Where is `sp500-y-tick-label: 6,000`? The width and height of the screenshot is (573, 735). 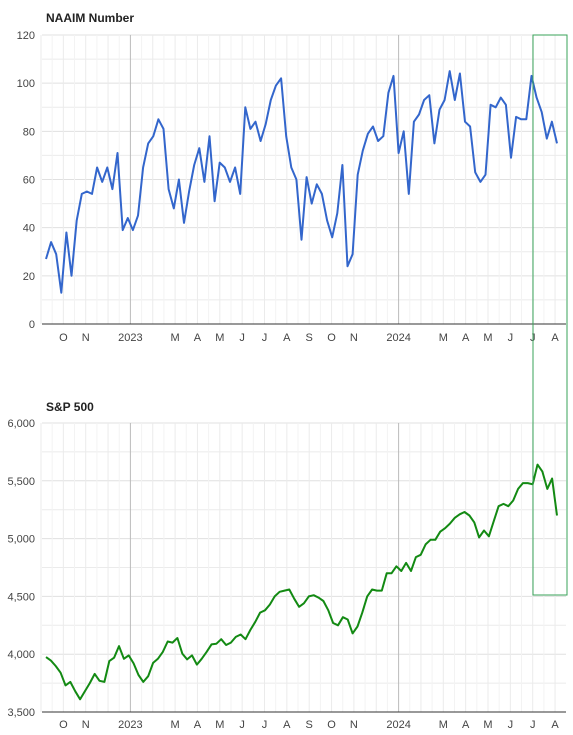
sp500-y-tick-label: 6,000 is located at coordinates (21, 424).